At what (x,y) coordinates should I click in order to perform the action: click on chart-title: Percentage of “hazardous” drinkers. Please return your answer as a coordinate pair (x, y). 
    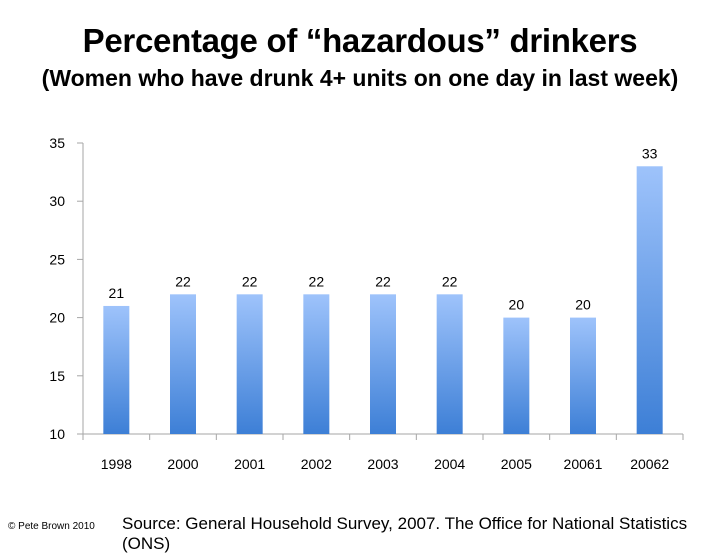
    Looking at the image, I should click on (360, 40).